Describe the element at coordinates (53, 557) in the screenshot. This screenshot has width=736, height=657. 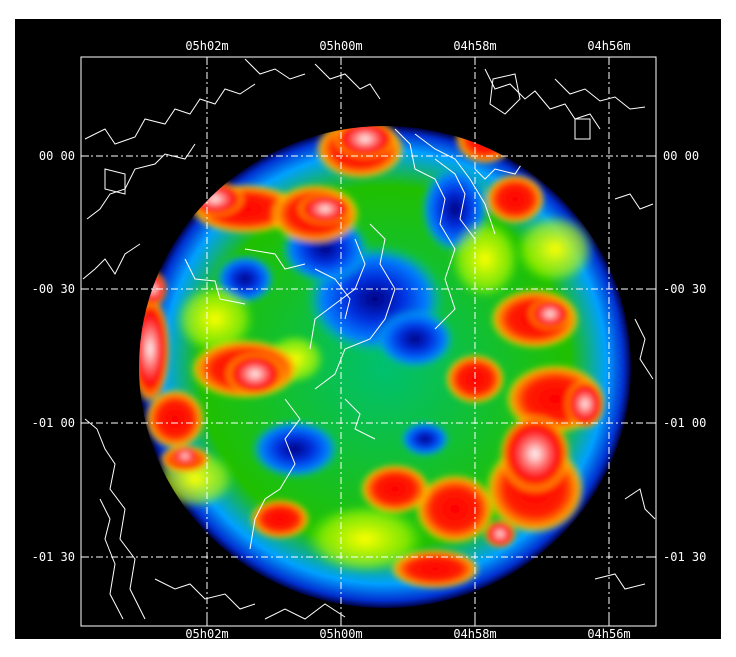
I see `dec-label-left-3: -01 30` at that location.